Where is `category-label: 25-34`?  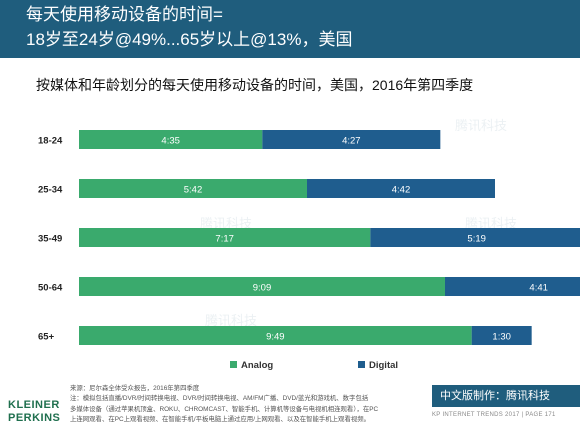 category-label: 25-34 is located at coordinates (50, 190).